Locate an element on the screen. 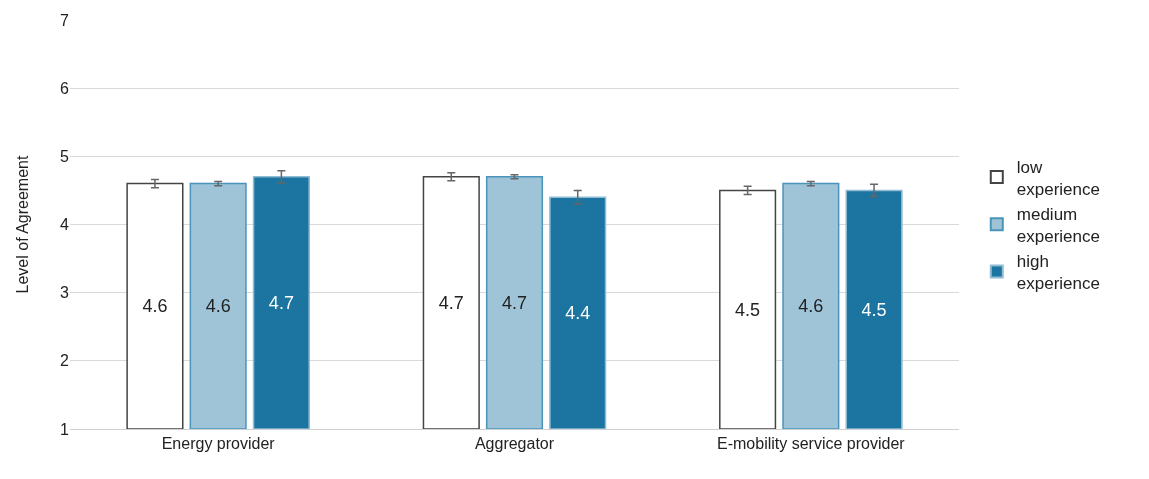 The image size is (1149, 479). x-tick-label: Energy provider is located at coordinates (218, 444).